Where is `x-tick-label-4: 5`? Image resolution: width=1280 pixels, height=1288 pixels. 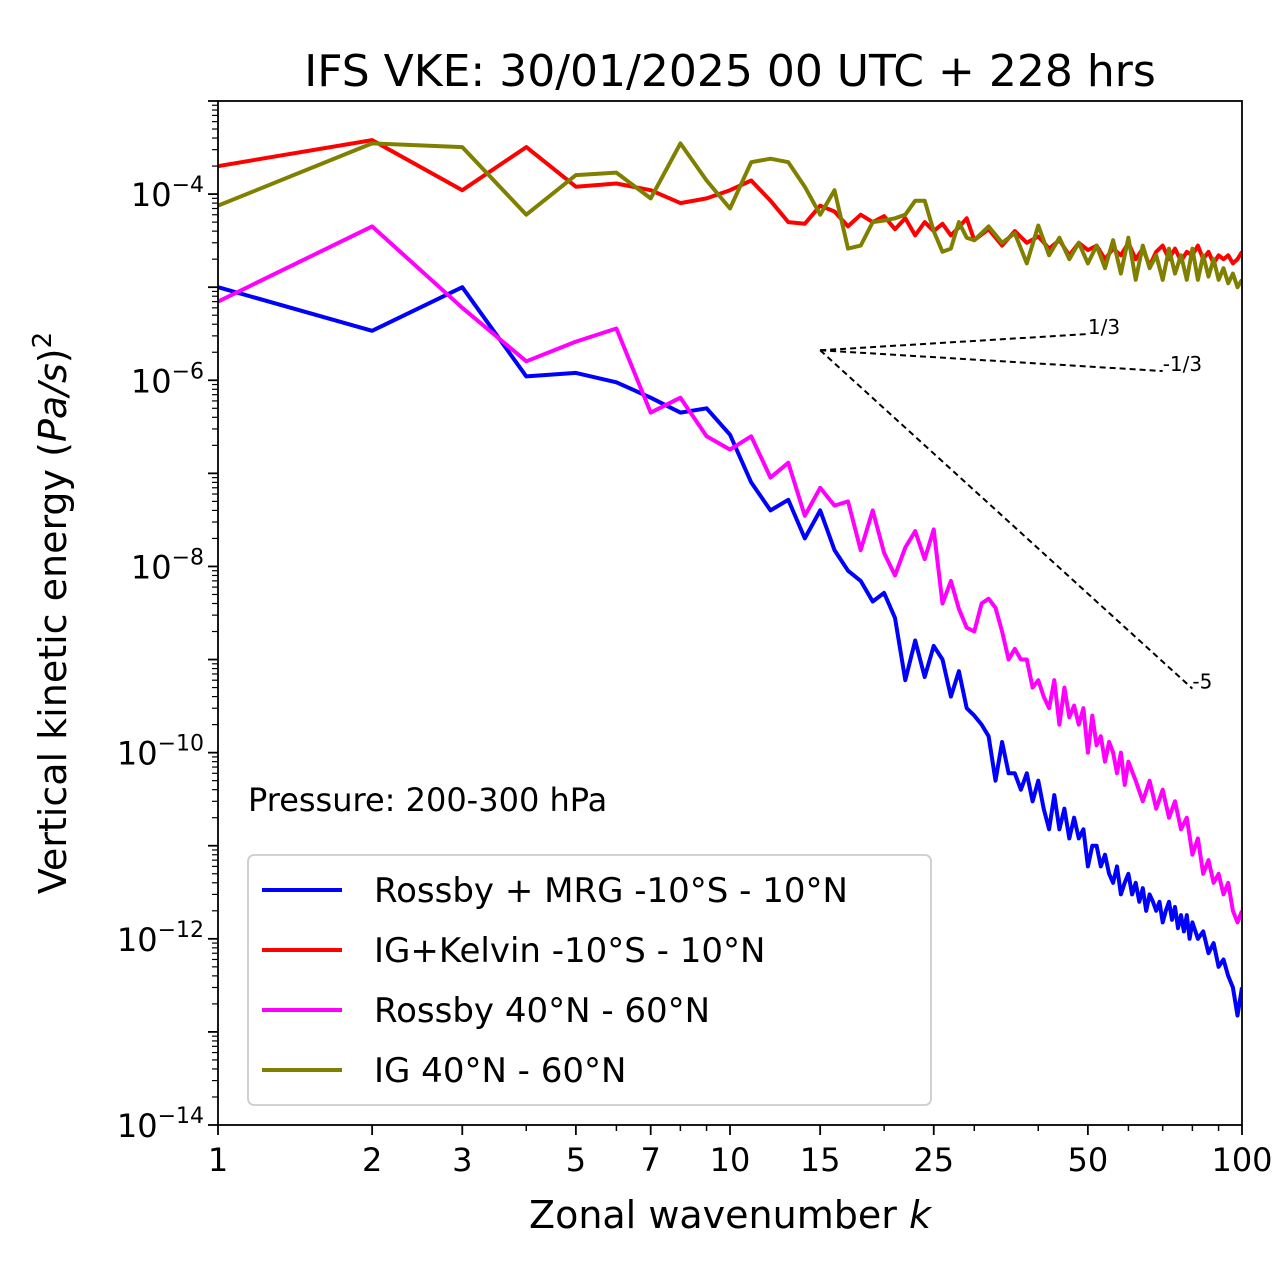 x-tick-label-4: 5 is located at coordinates (576, 1160).